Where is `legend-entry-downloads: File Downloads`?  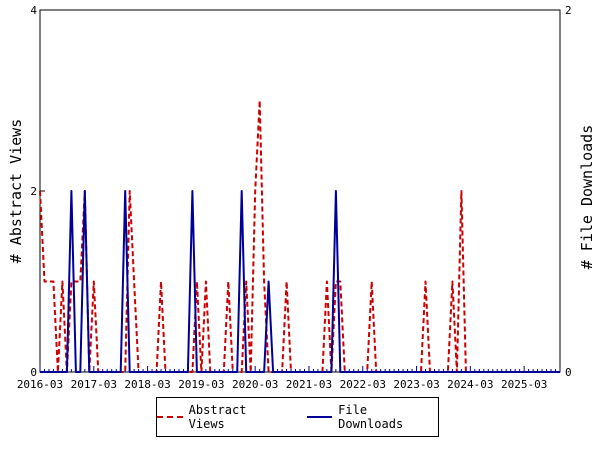 legend-entry-downloads: File Downloads is located at coordinates (372, 417).